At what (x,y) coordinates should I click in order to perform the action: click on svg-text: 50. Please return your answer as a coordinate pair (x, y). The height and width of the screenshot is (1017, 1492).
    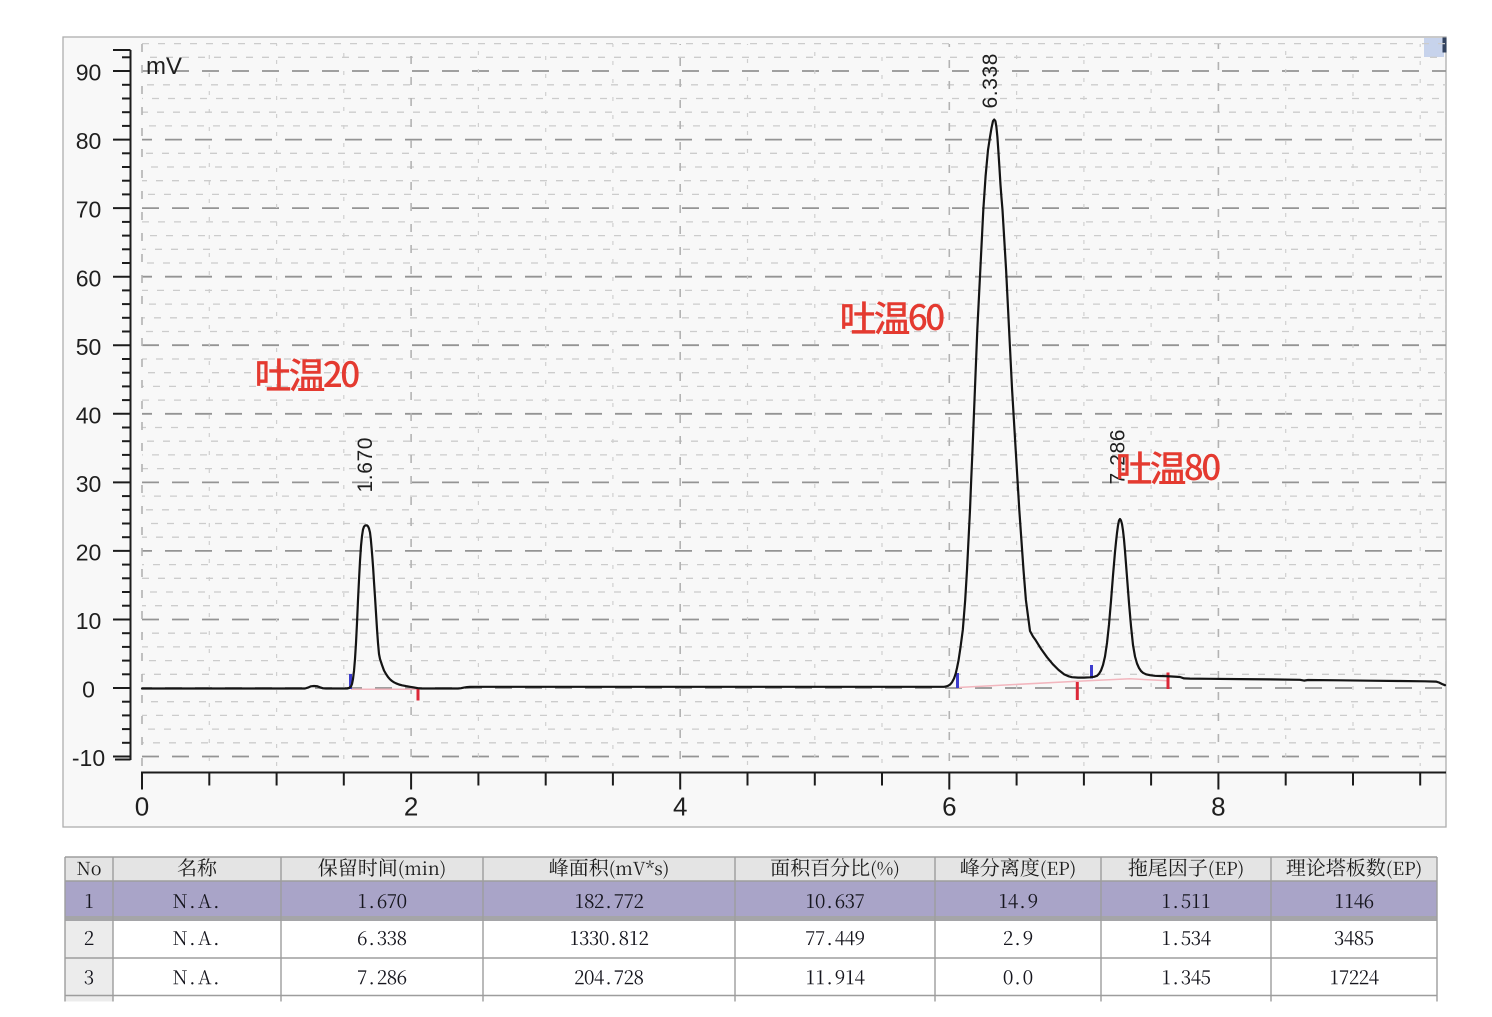
    Looking at the image, I should click on (89, 347).